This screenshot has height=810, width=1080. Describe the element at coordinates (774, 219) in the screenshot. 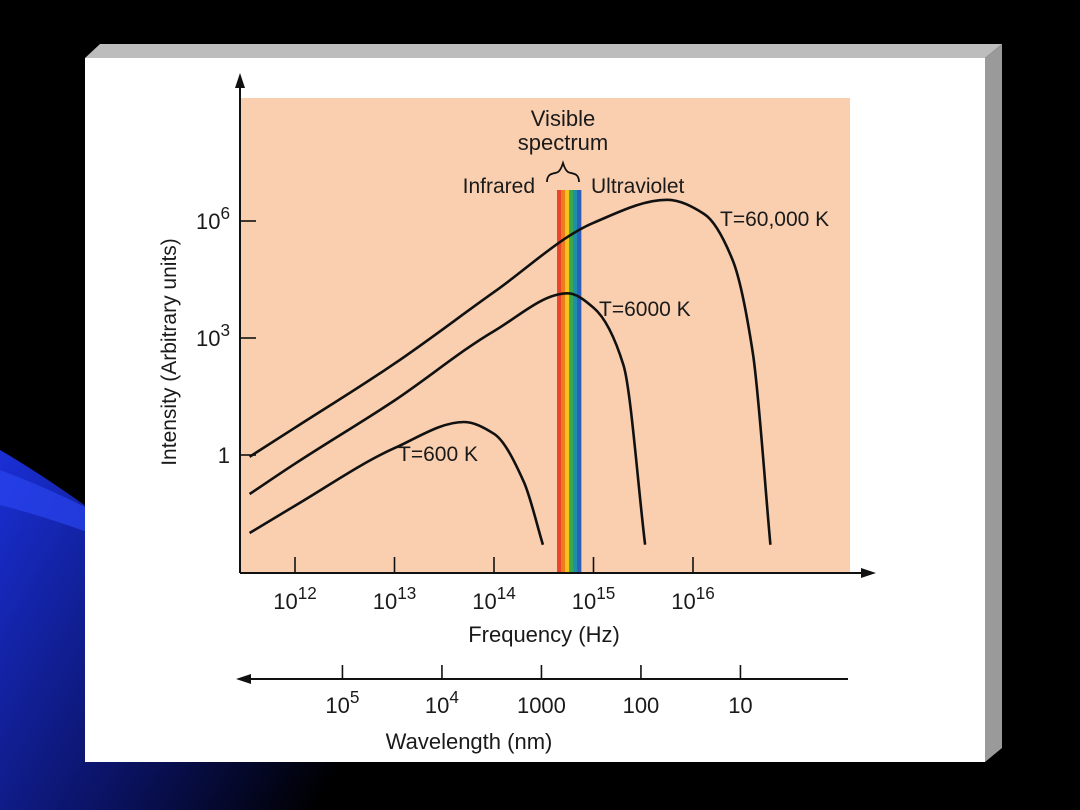

I see `series-label-60000k: T=60,000 K` at that location.